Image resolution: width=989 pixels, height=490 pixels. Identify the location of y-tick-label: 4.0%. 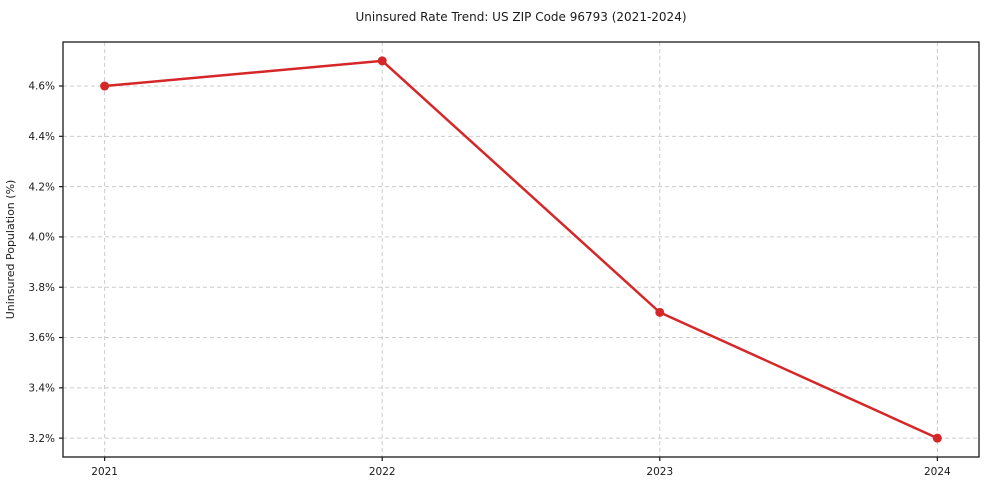
(41, 238).